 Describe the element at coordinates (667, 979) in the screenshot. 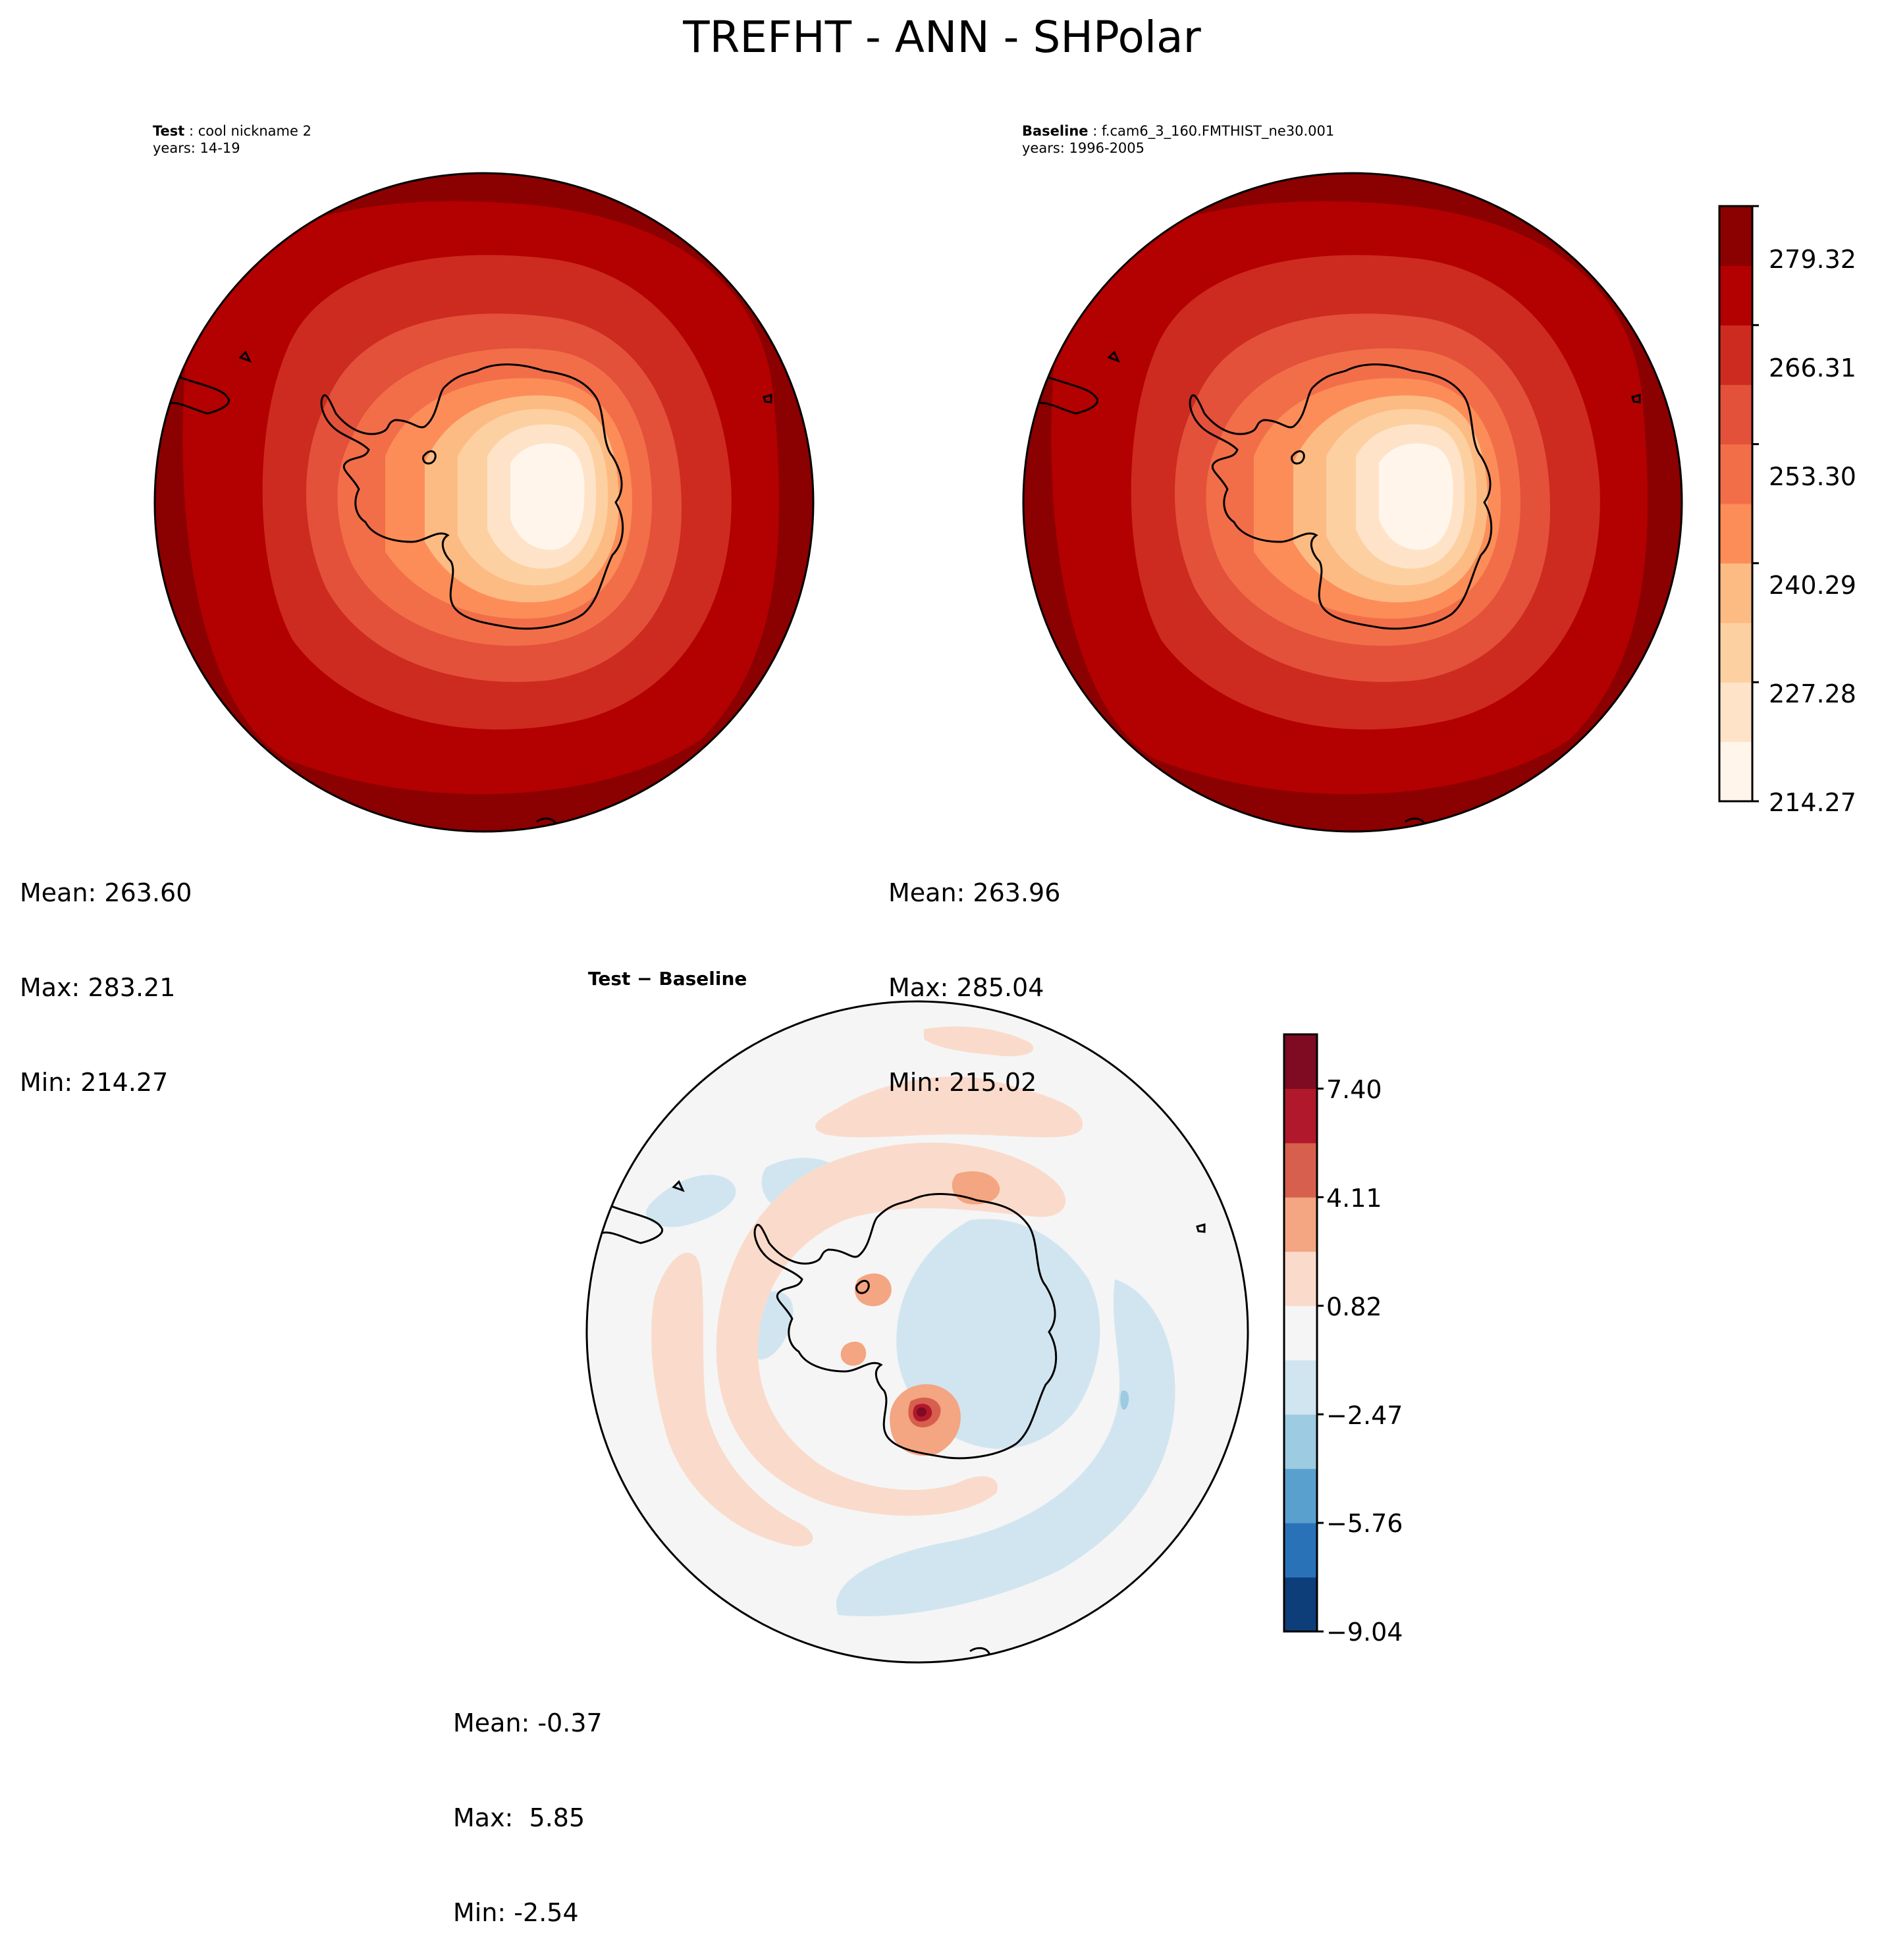

I see `difference-panel-title: Test − Baseline` at that location.